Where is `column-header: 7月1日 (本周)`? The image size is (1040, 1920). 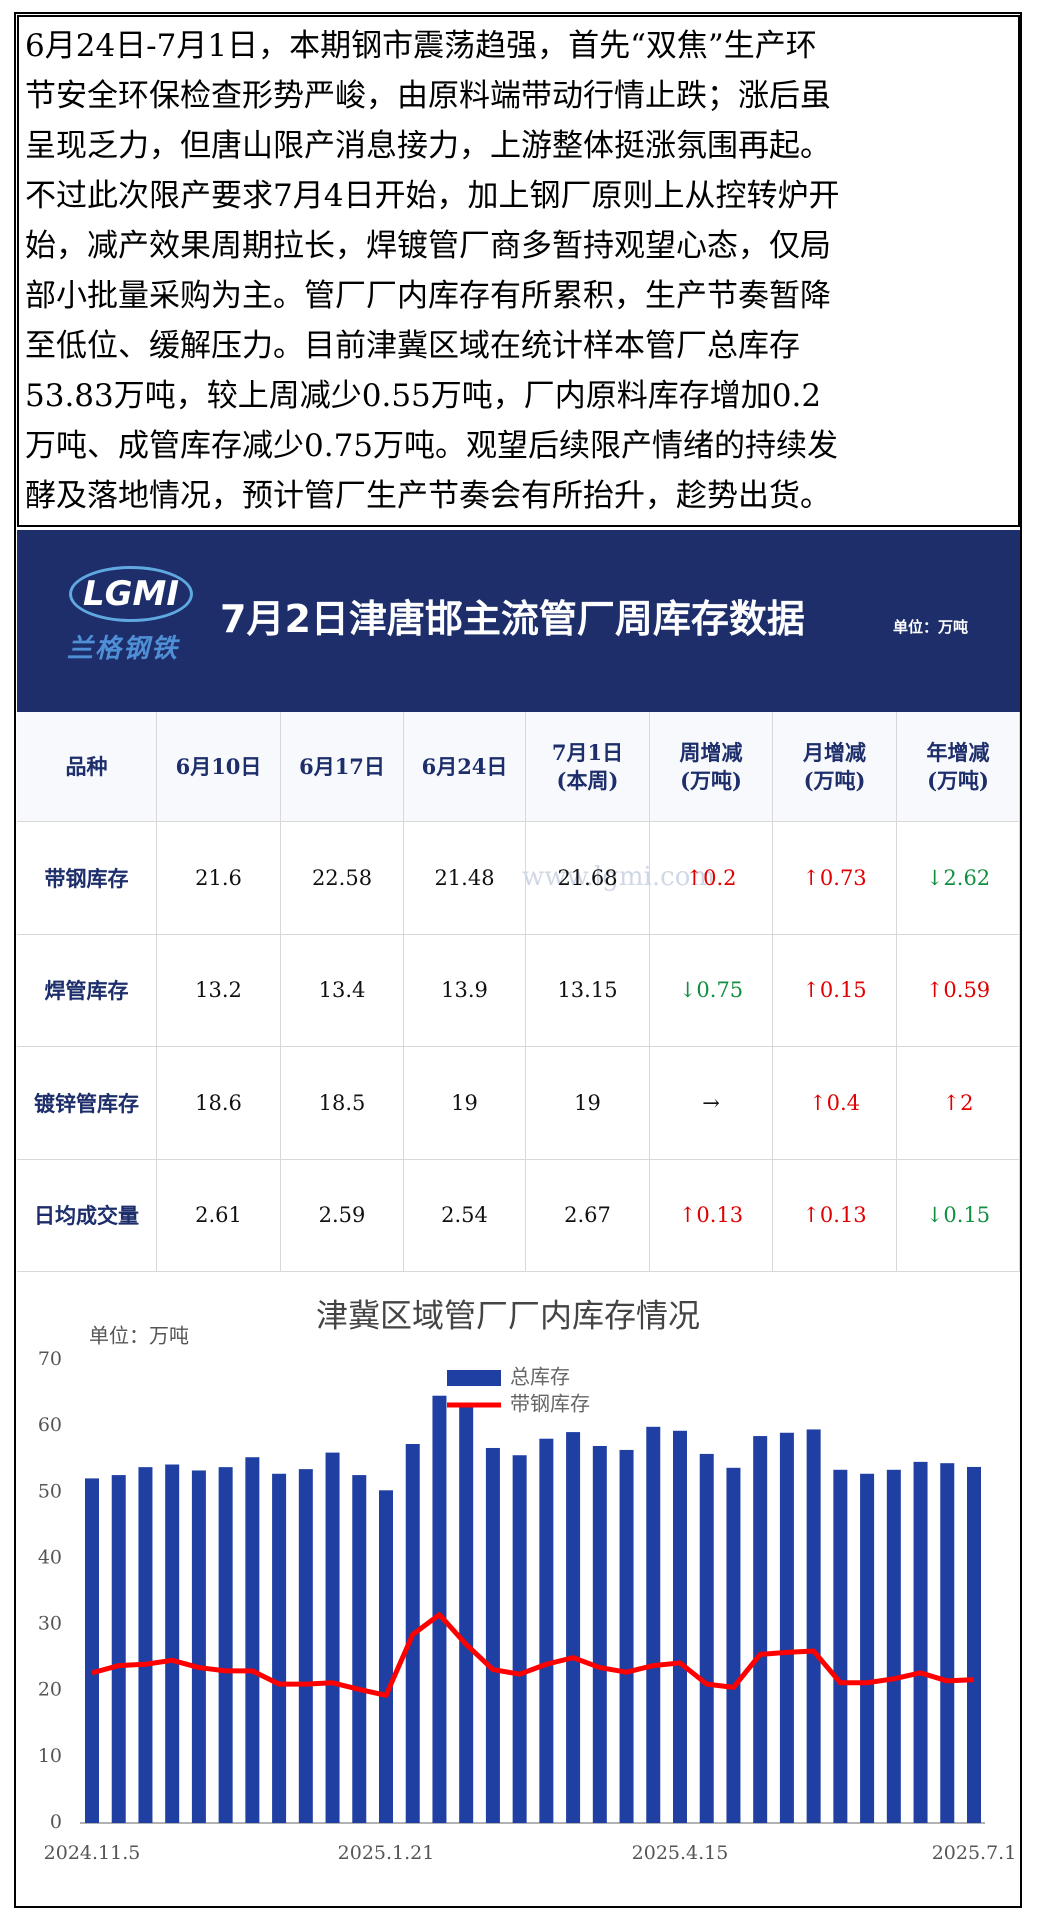
column-header: 7月1日 (本周) is located at coordinates (588, 767).